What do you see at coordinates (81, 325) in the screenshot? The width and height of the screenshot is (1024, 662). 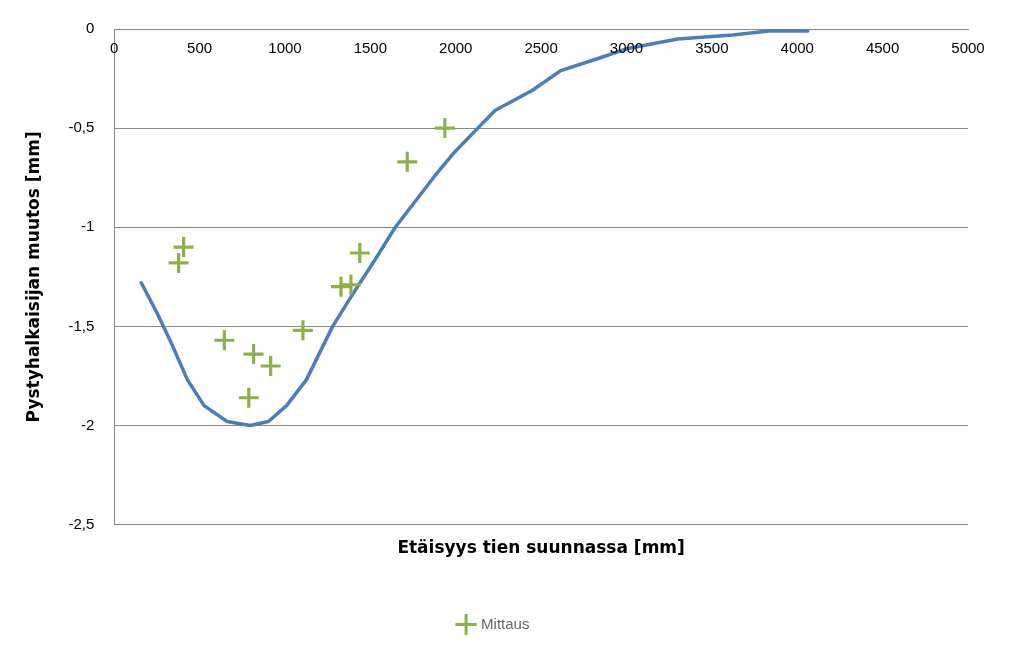 I see `y-tick-label: -1,5` at bounding box center [81, 325].